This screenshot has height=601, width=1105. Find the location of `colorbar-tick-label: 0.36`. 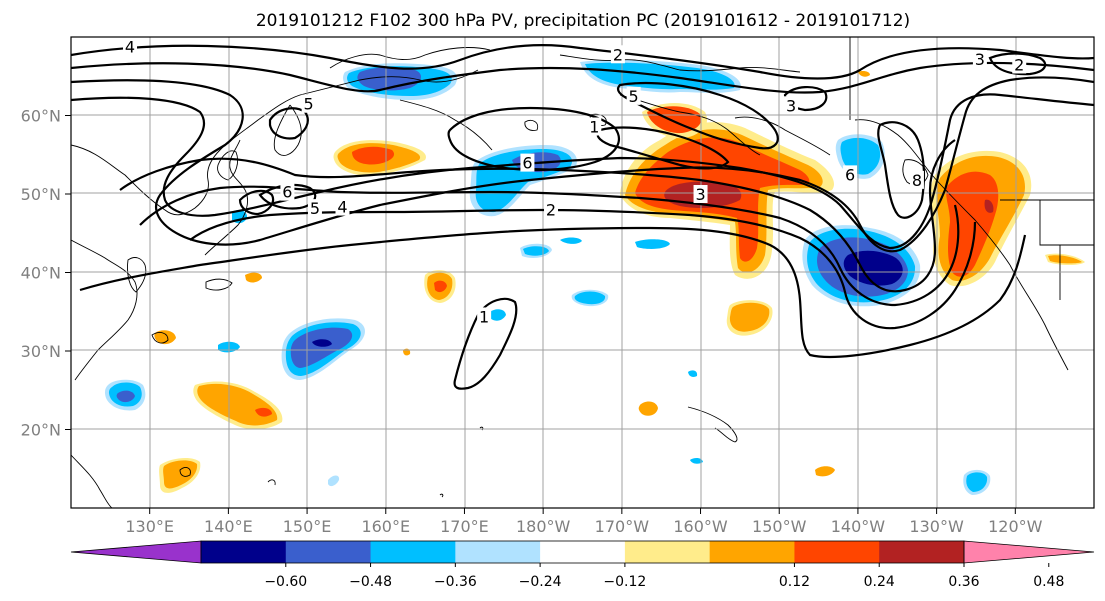

colorbar-tick-label: 0.36 is located at coordinates (963, 582).